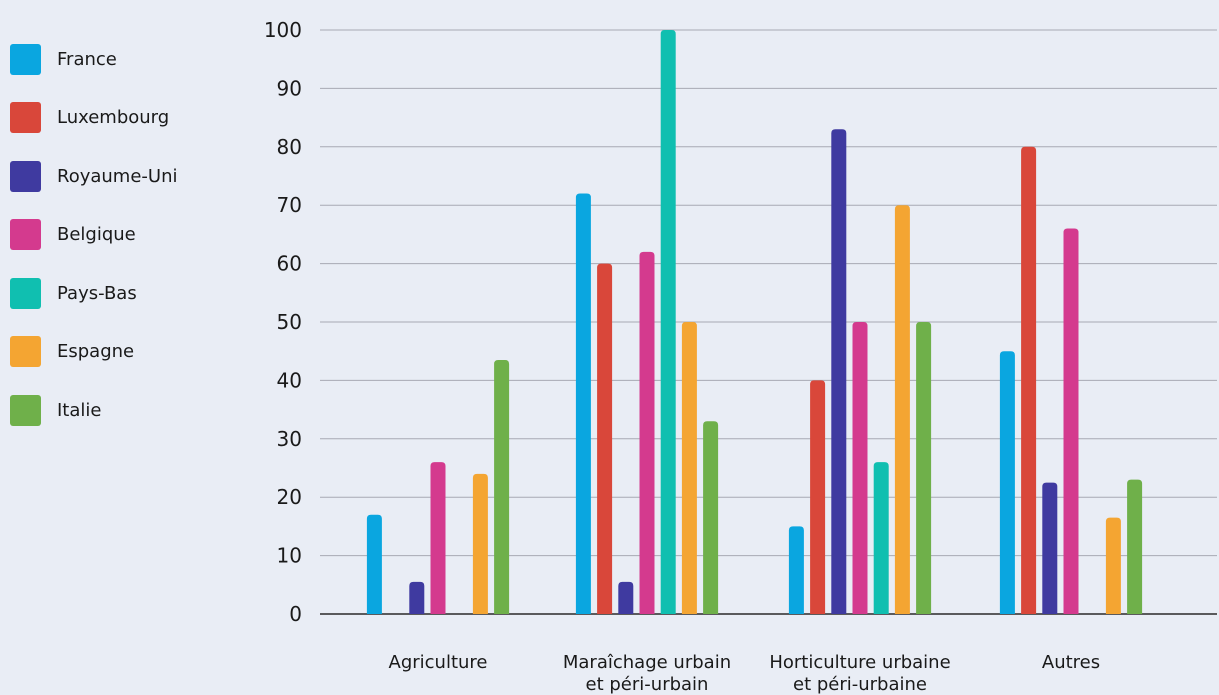 This screenshot has height=695, width=1219. Describe the element at coordinates (289, 497) in the screenshot. I see `y-tick-label: 20` at that location.